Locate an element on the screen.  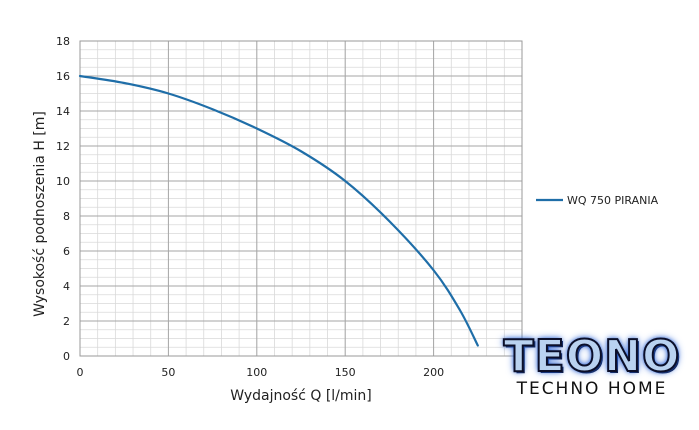
x-tick-label: 150 is located at coordinates (345, 372).